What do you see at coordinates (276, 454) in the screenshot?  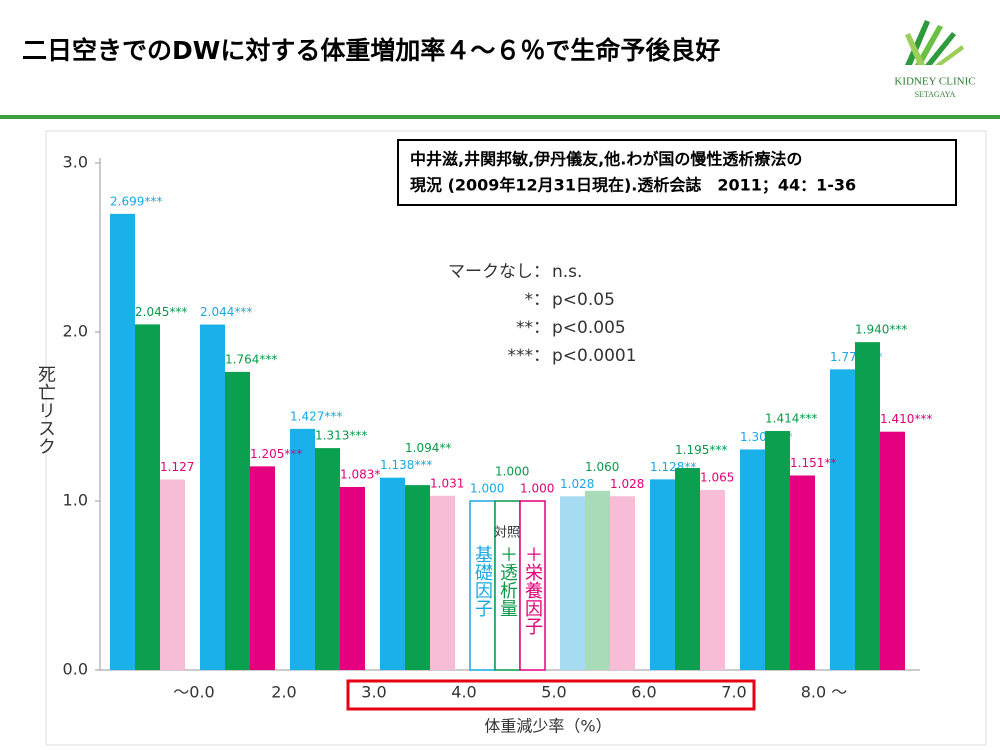 I see `data-label: 1.205***` at bounding box center [276, 454].